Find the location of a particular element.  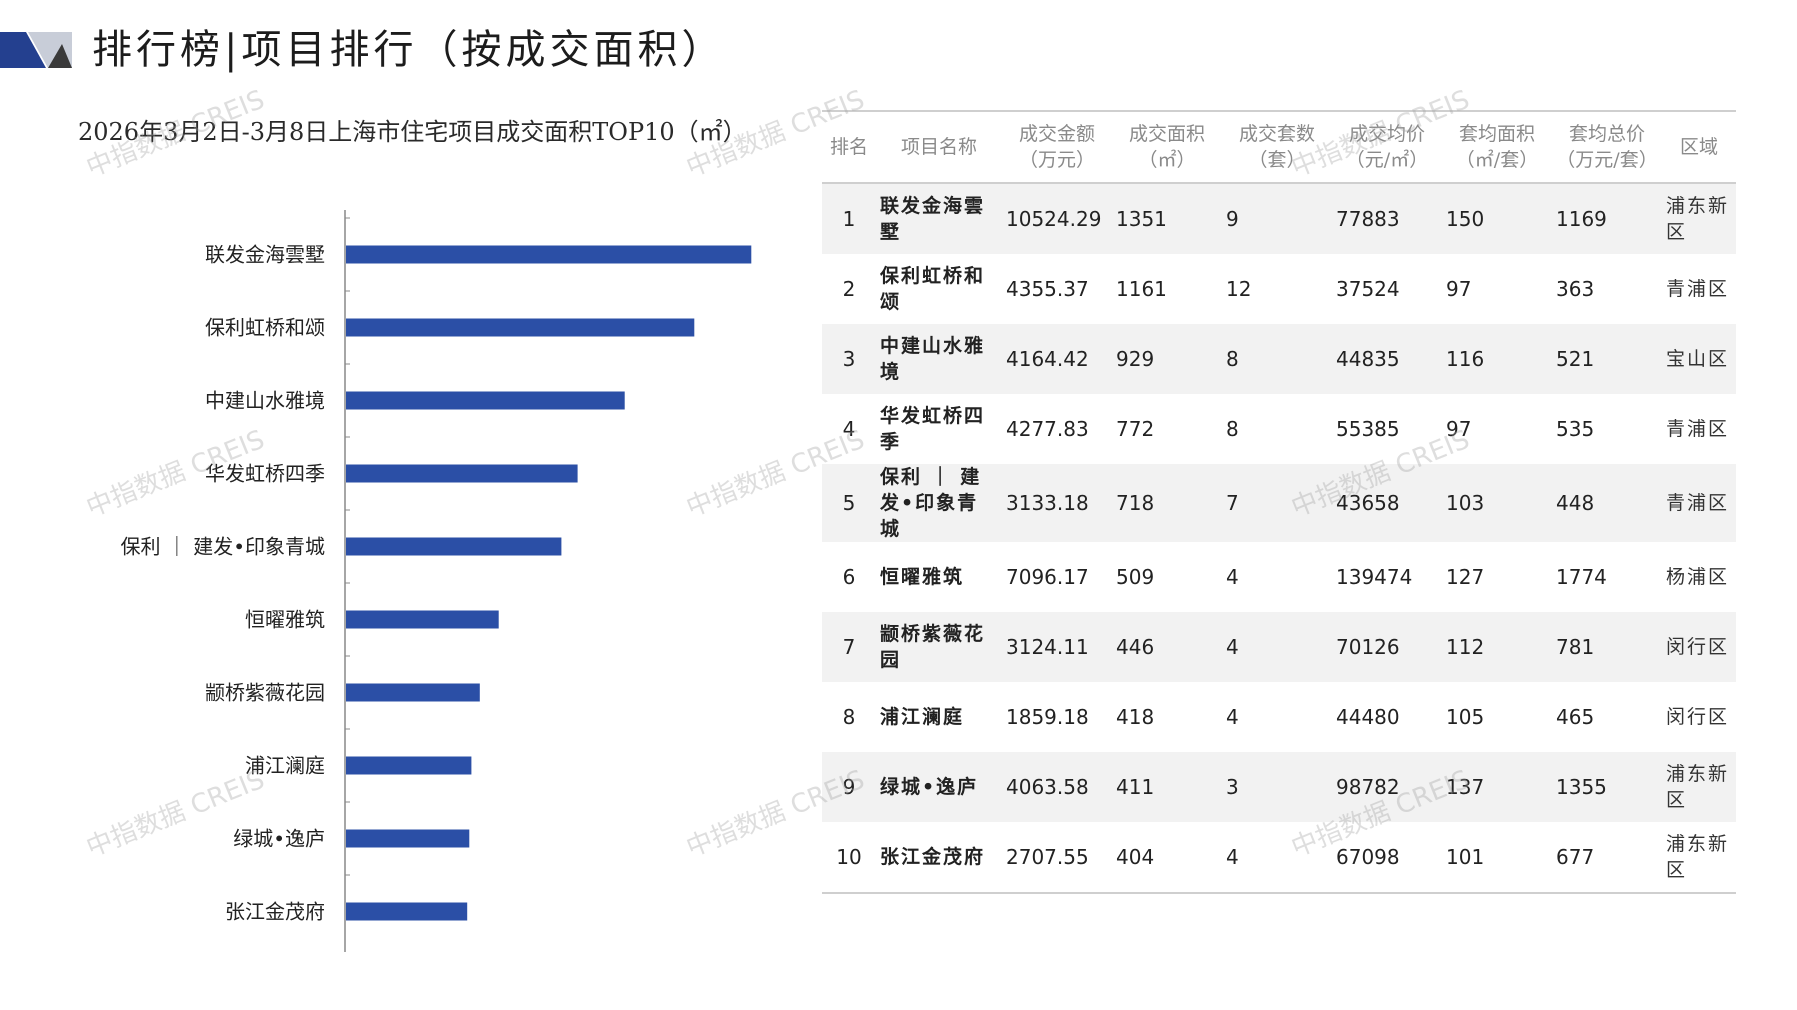

table-row: 10 张江金茂府 2707.55 404 4 67098 101 677 浦东新区 is located at coordinates (1279, 858).